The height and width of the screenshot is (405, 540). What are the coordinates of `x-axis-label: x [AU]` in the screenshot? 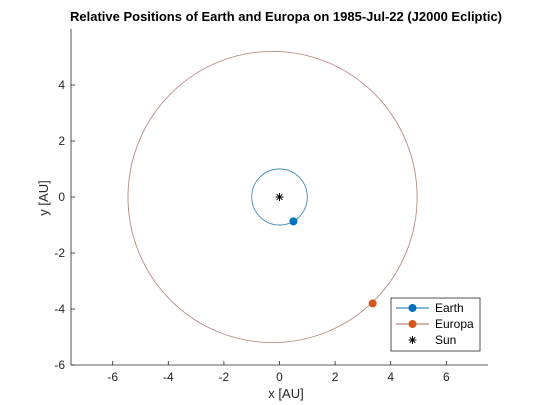 It's located at (285, 393).